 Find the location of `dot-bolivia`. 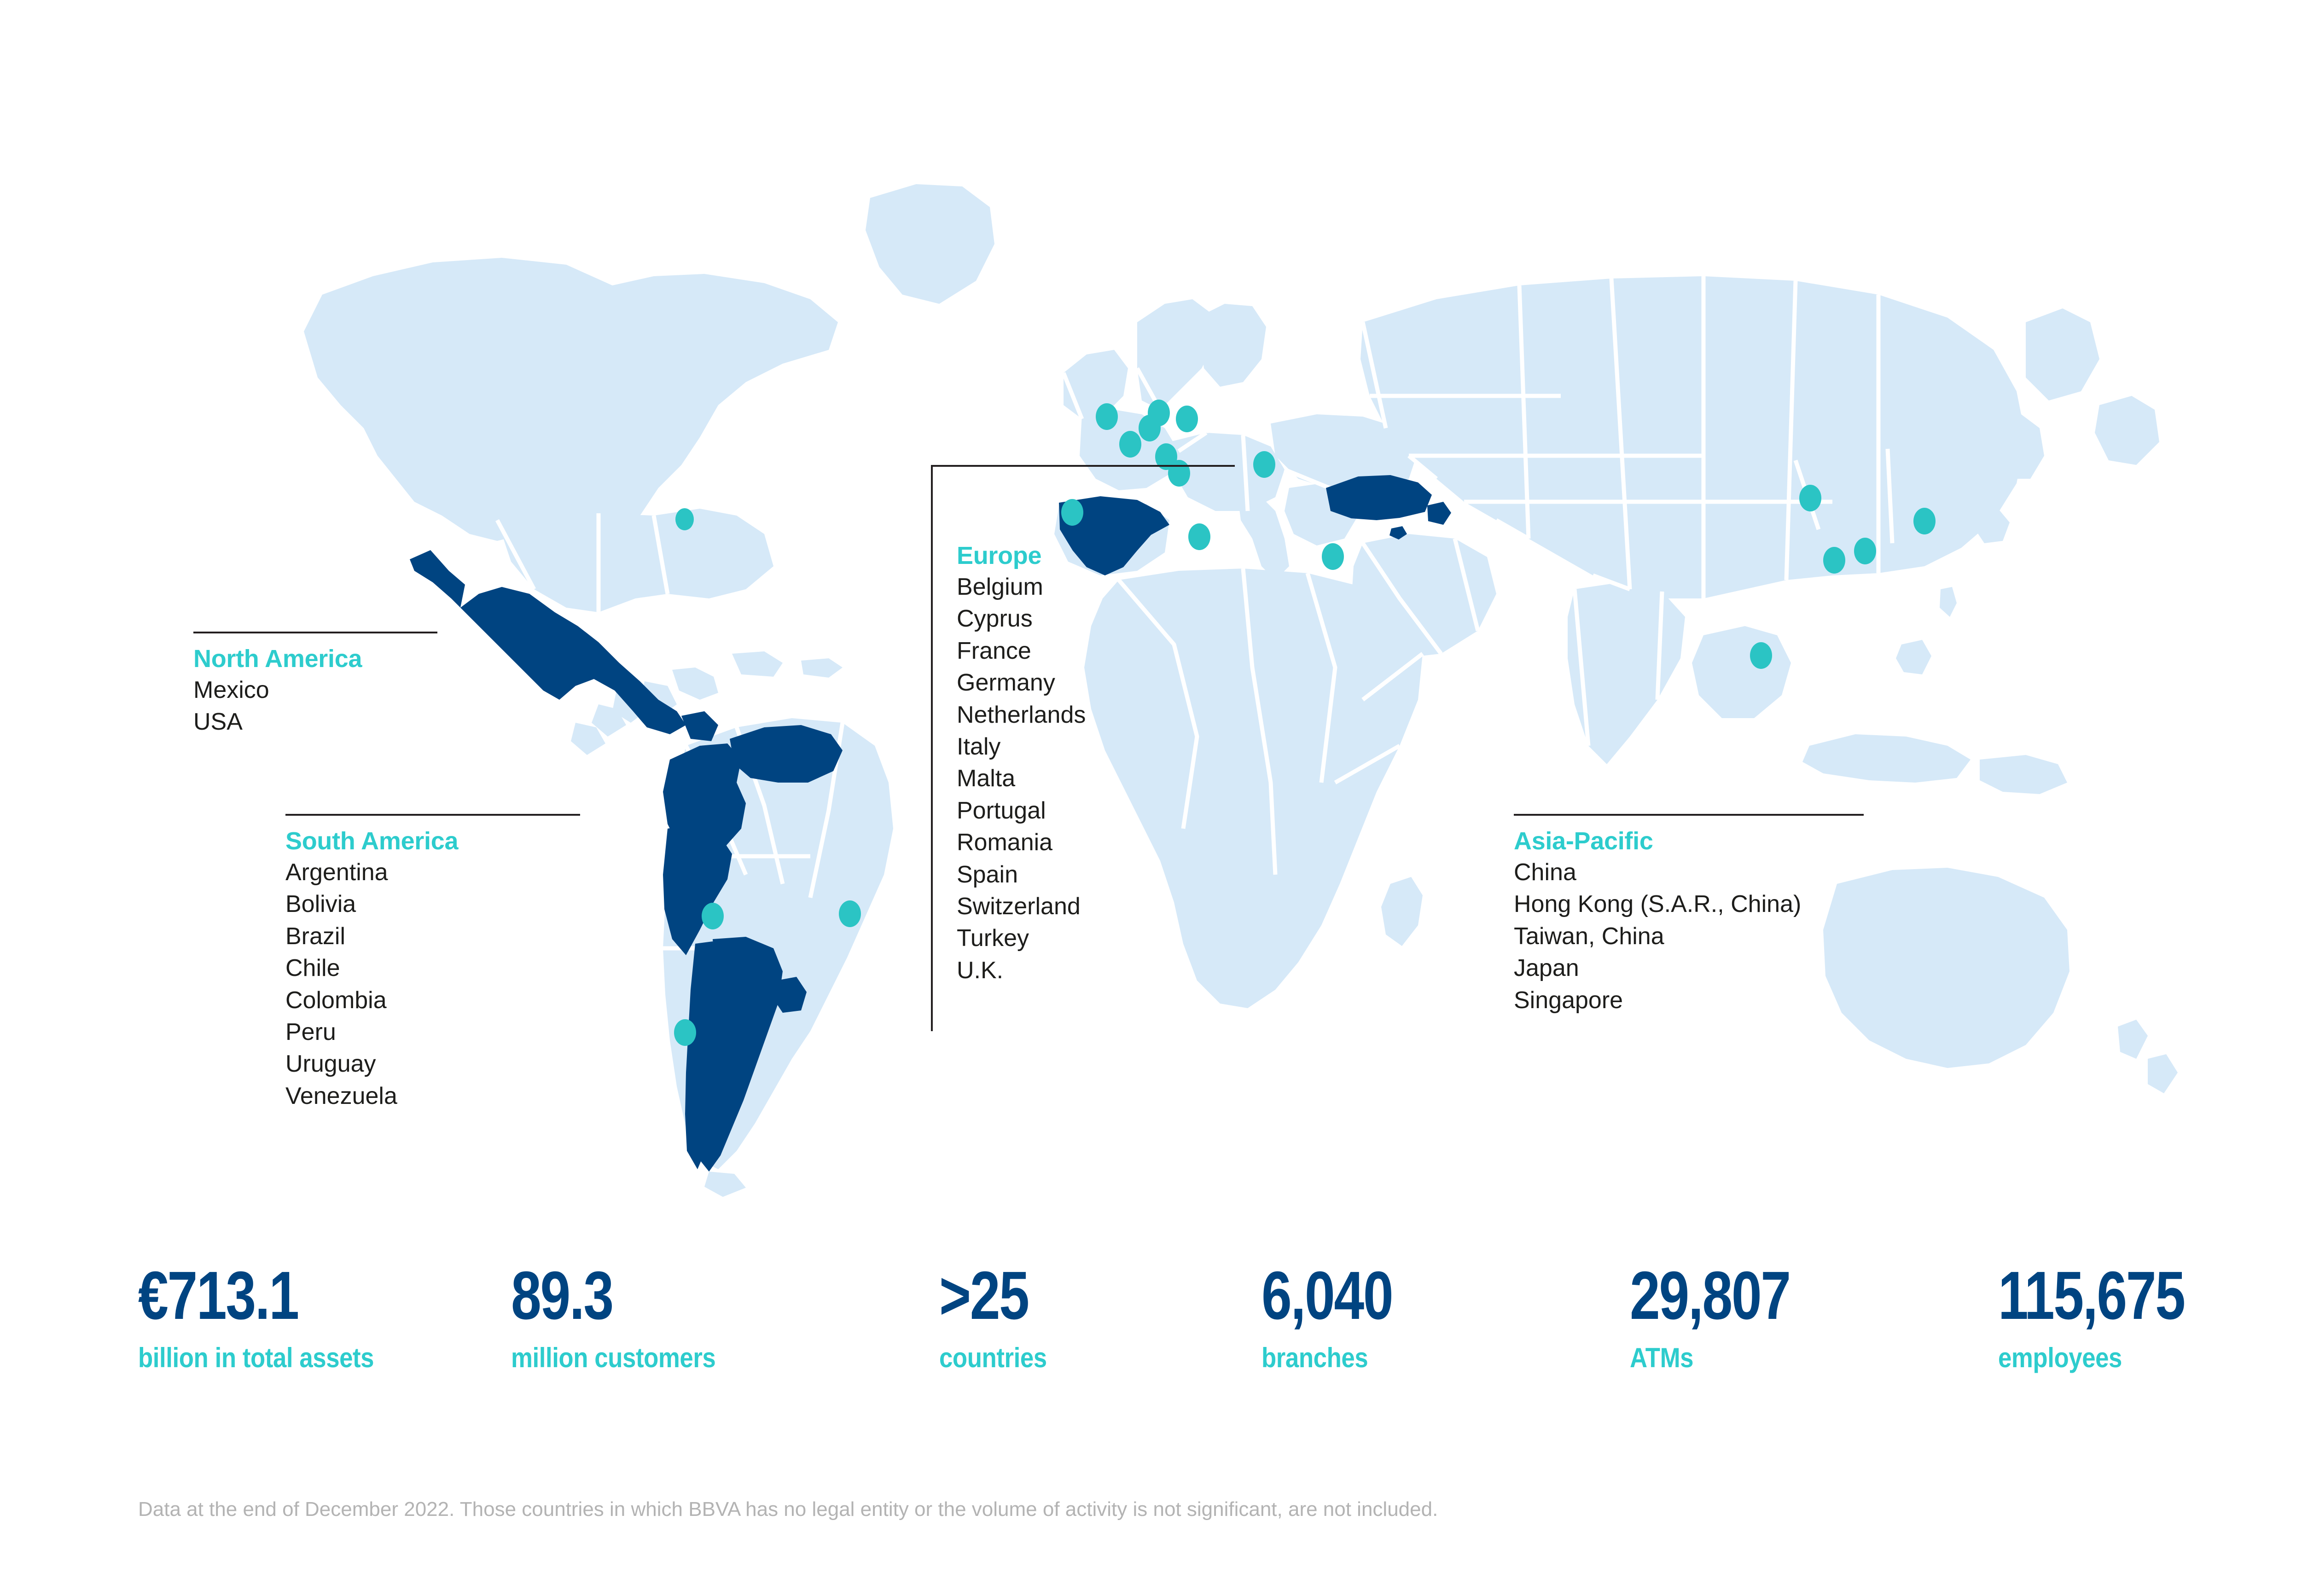

dot-bolivia is located at coordinates (713, 916).